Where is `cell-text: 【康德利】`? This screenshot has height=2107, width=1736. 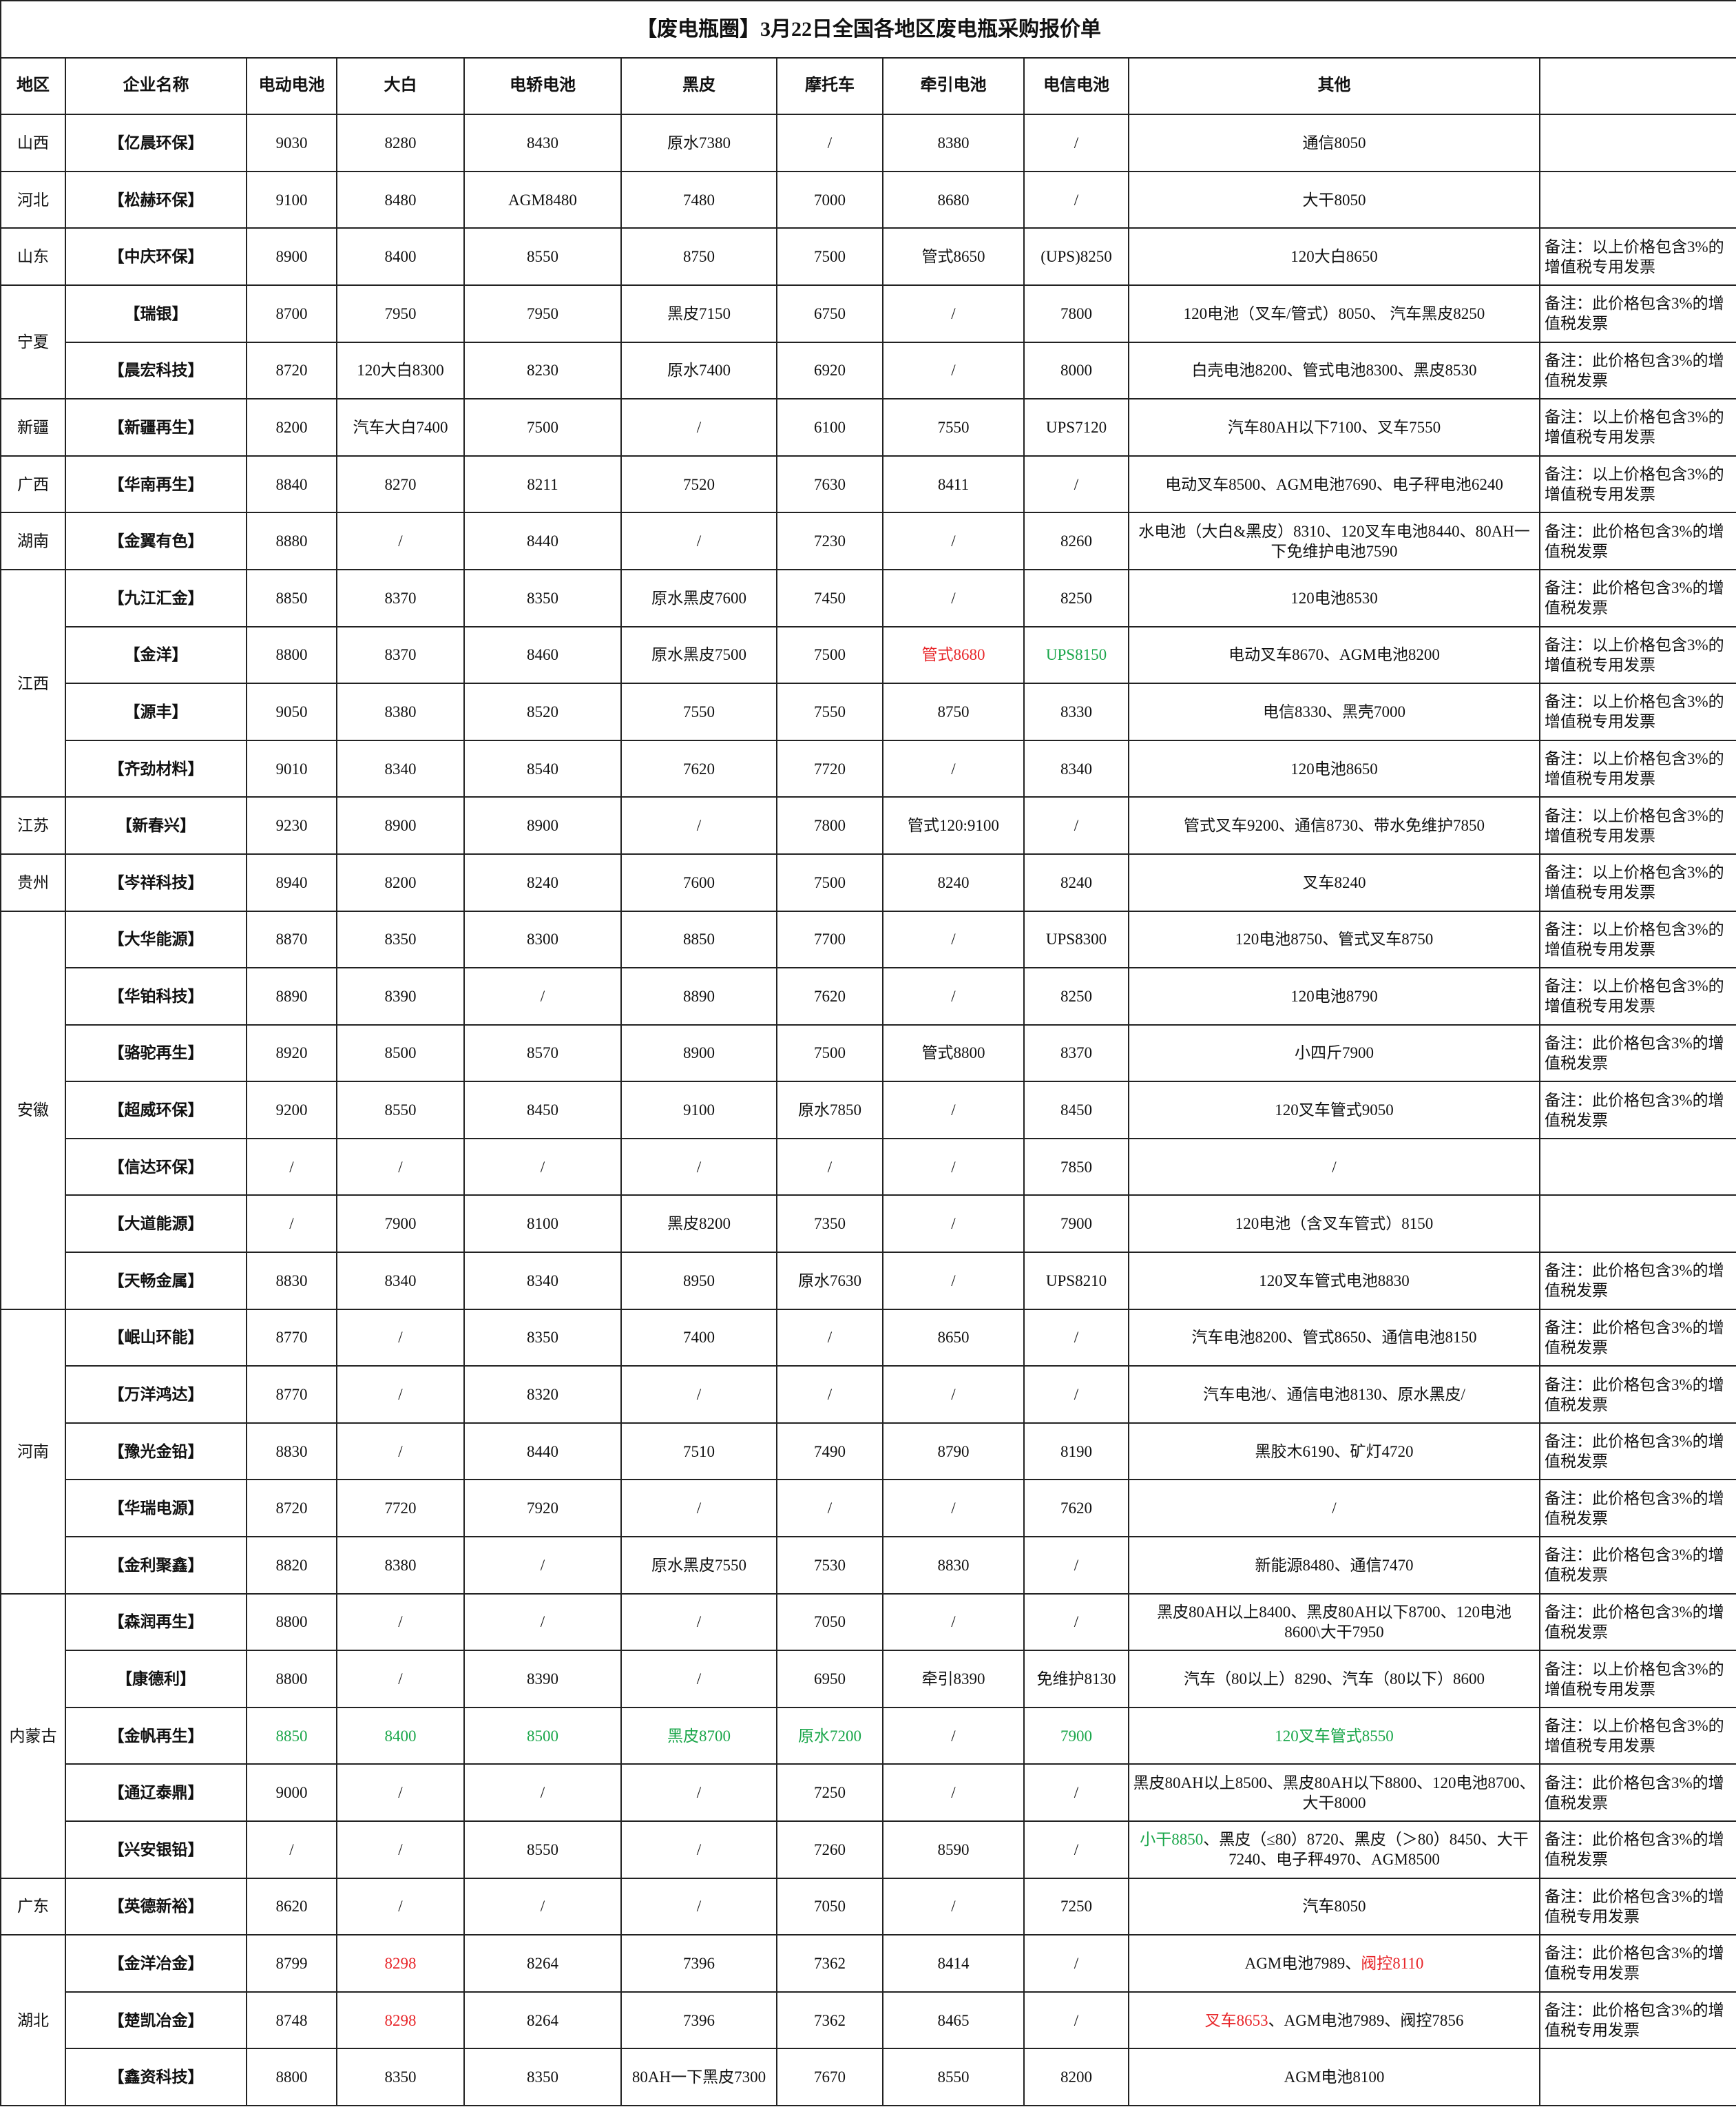 cell-text: 【康德利】 is located at coordinates (156, 1679).